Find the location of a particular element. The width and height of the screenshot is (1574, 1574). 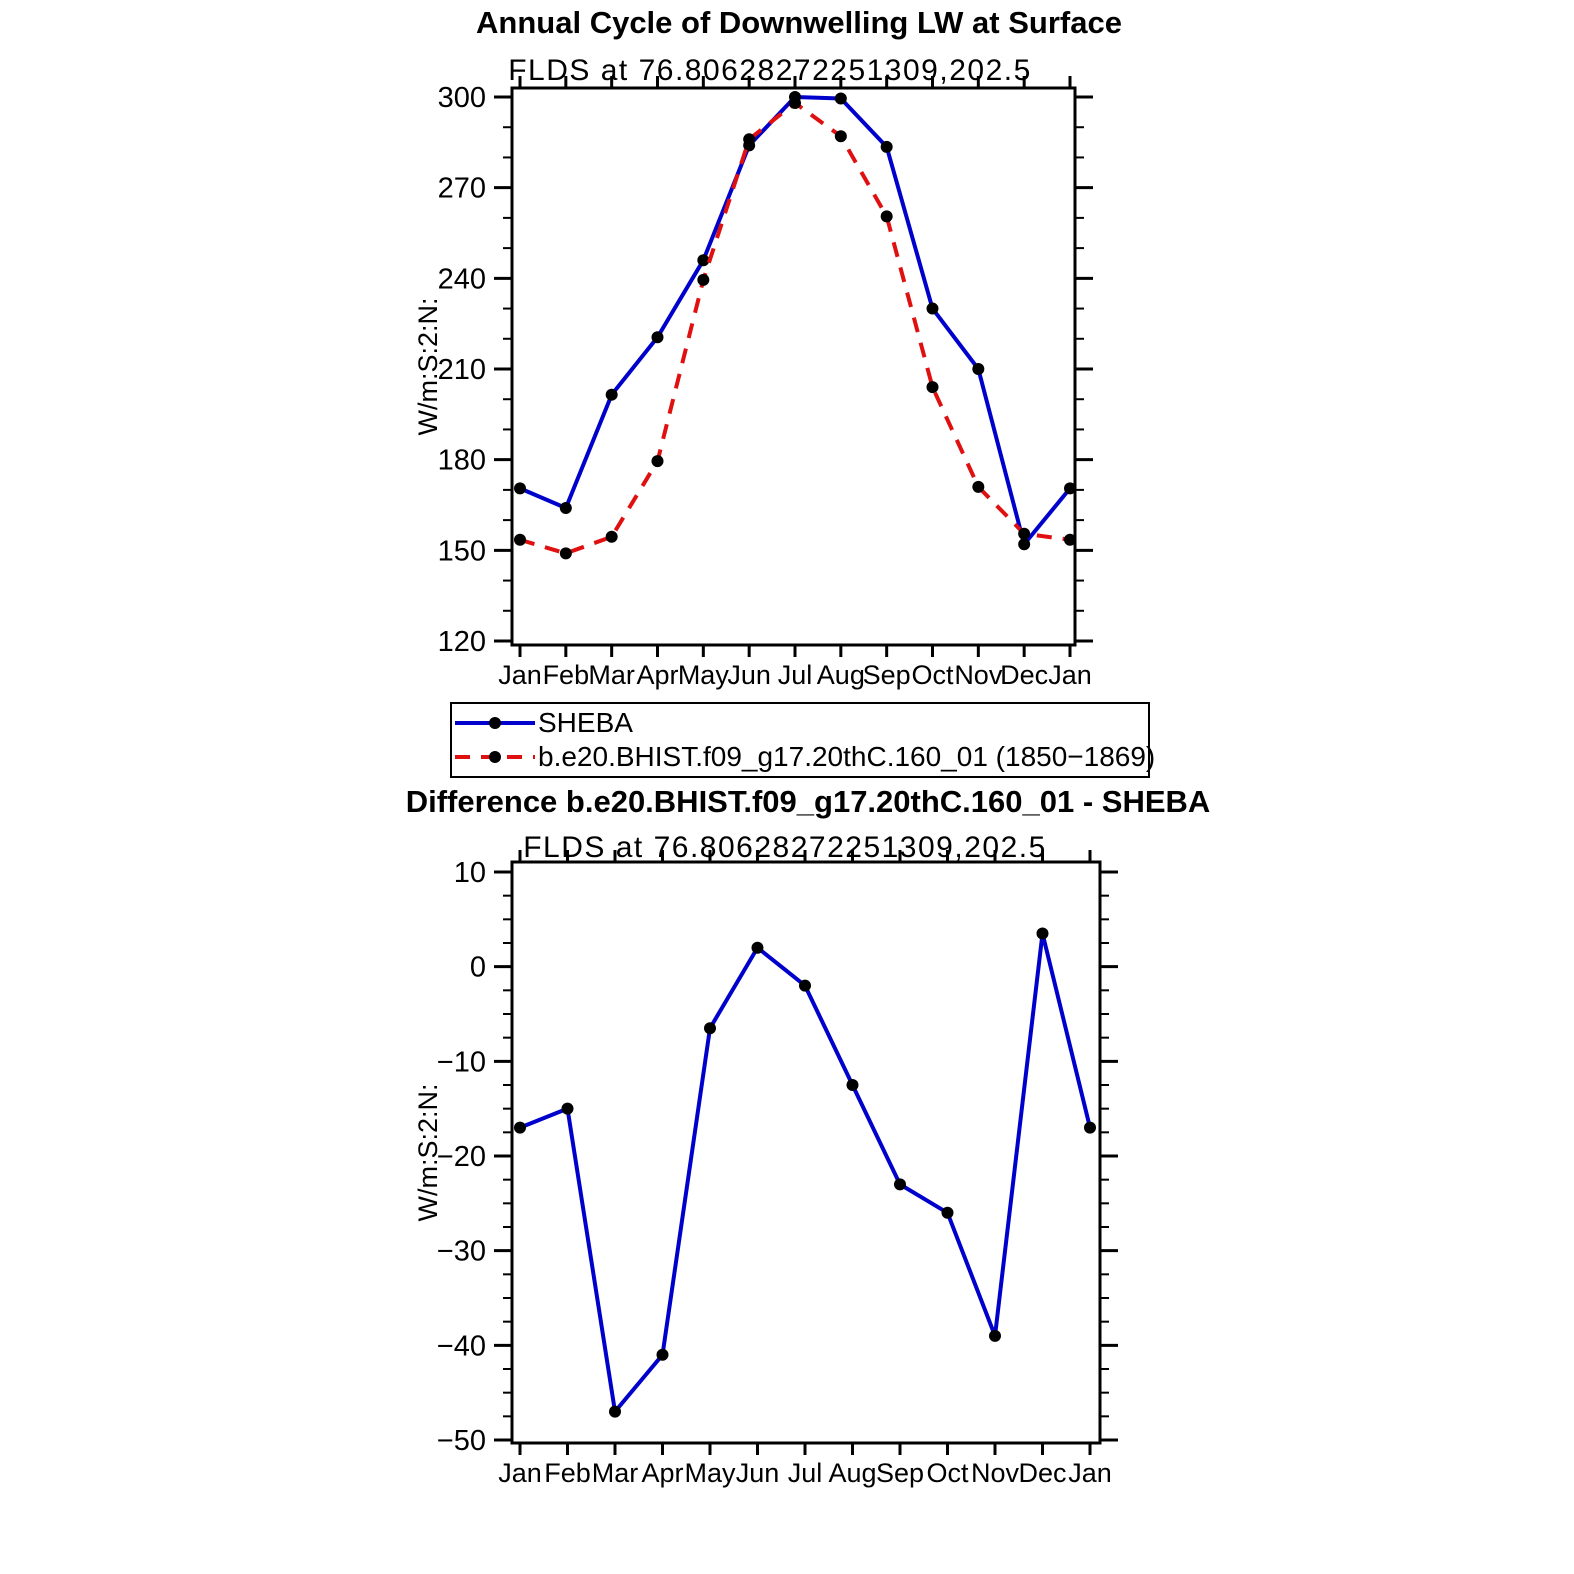

y-tick-label: 210 is located at coordinates (462, 370).